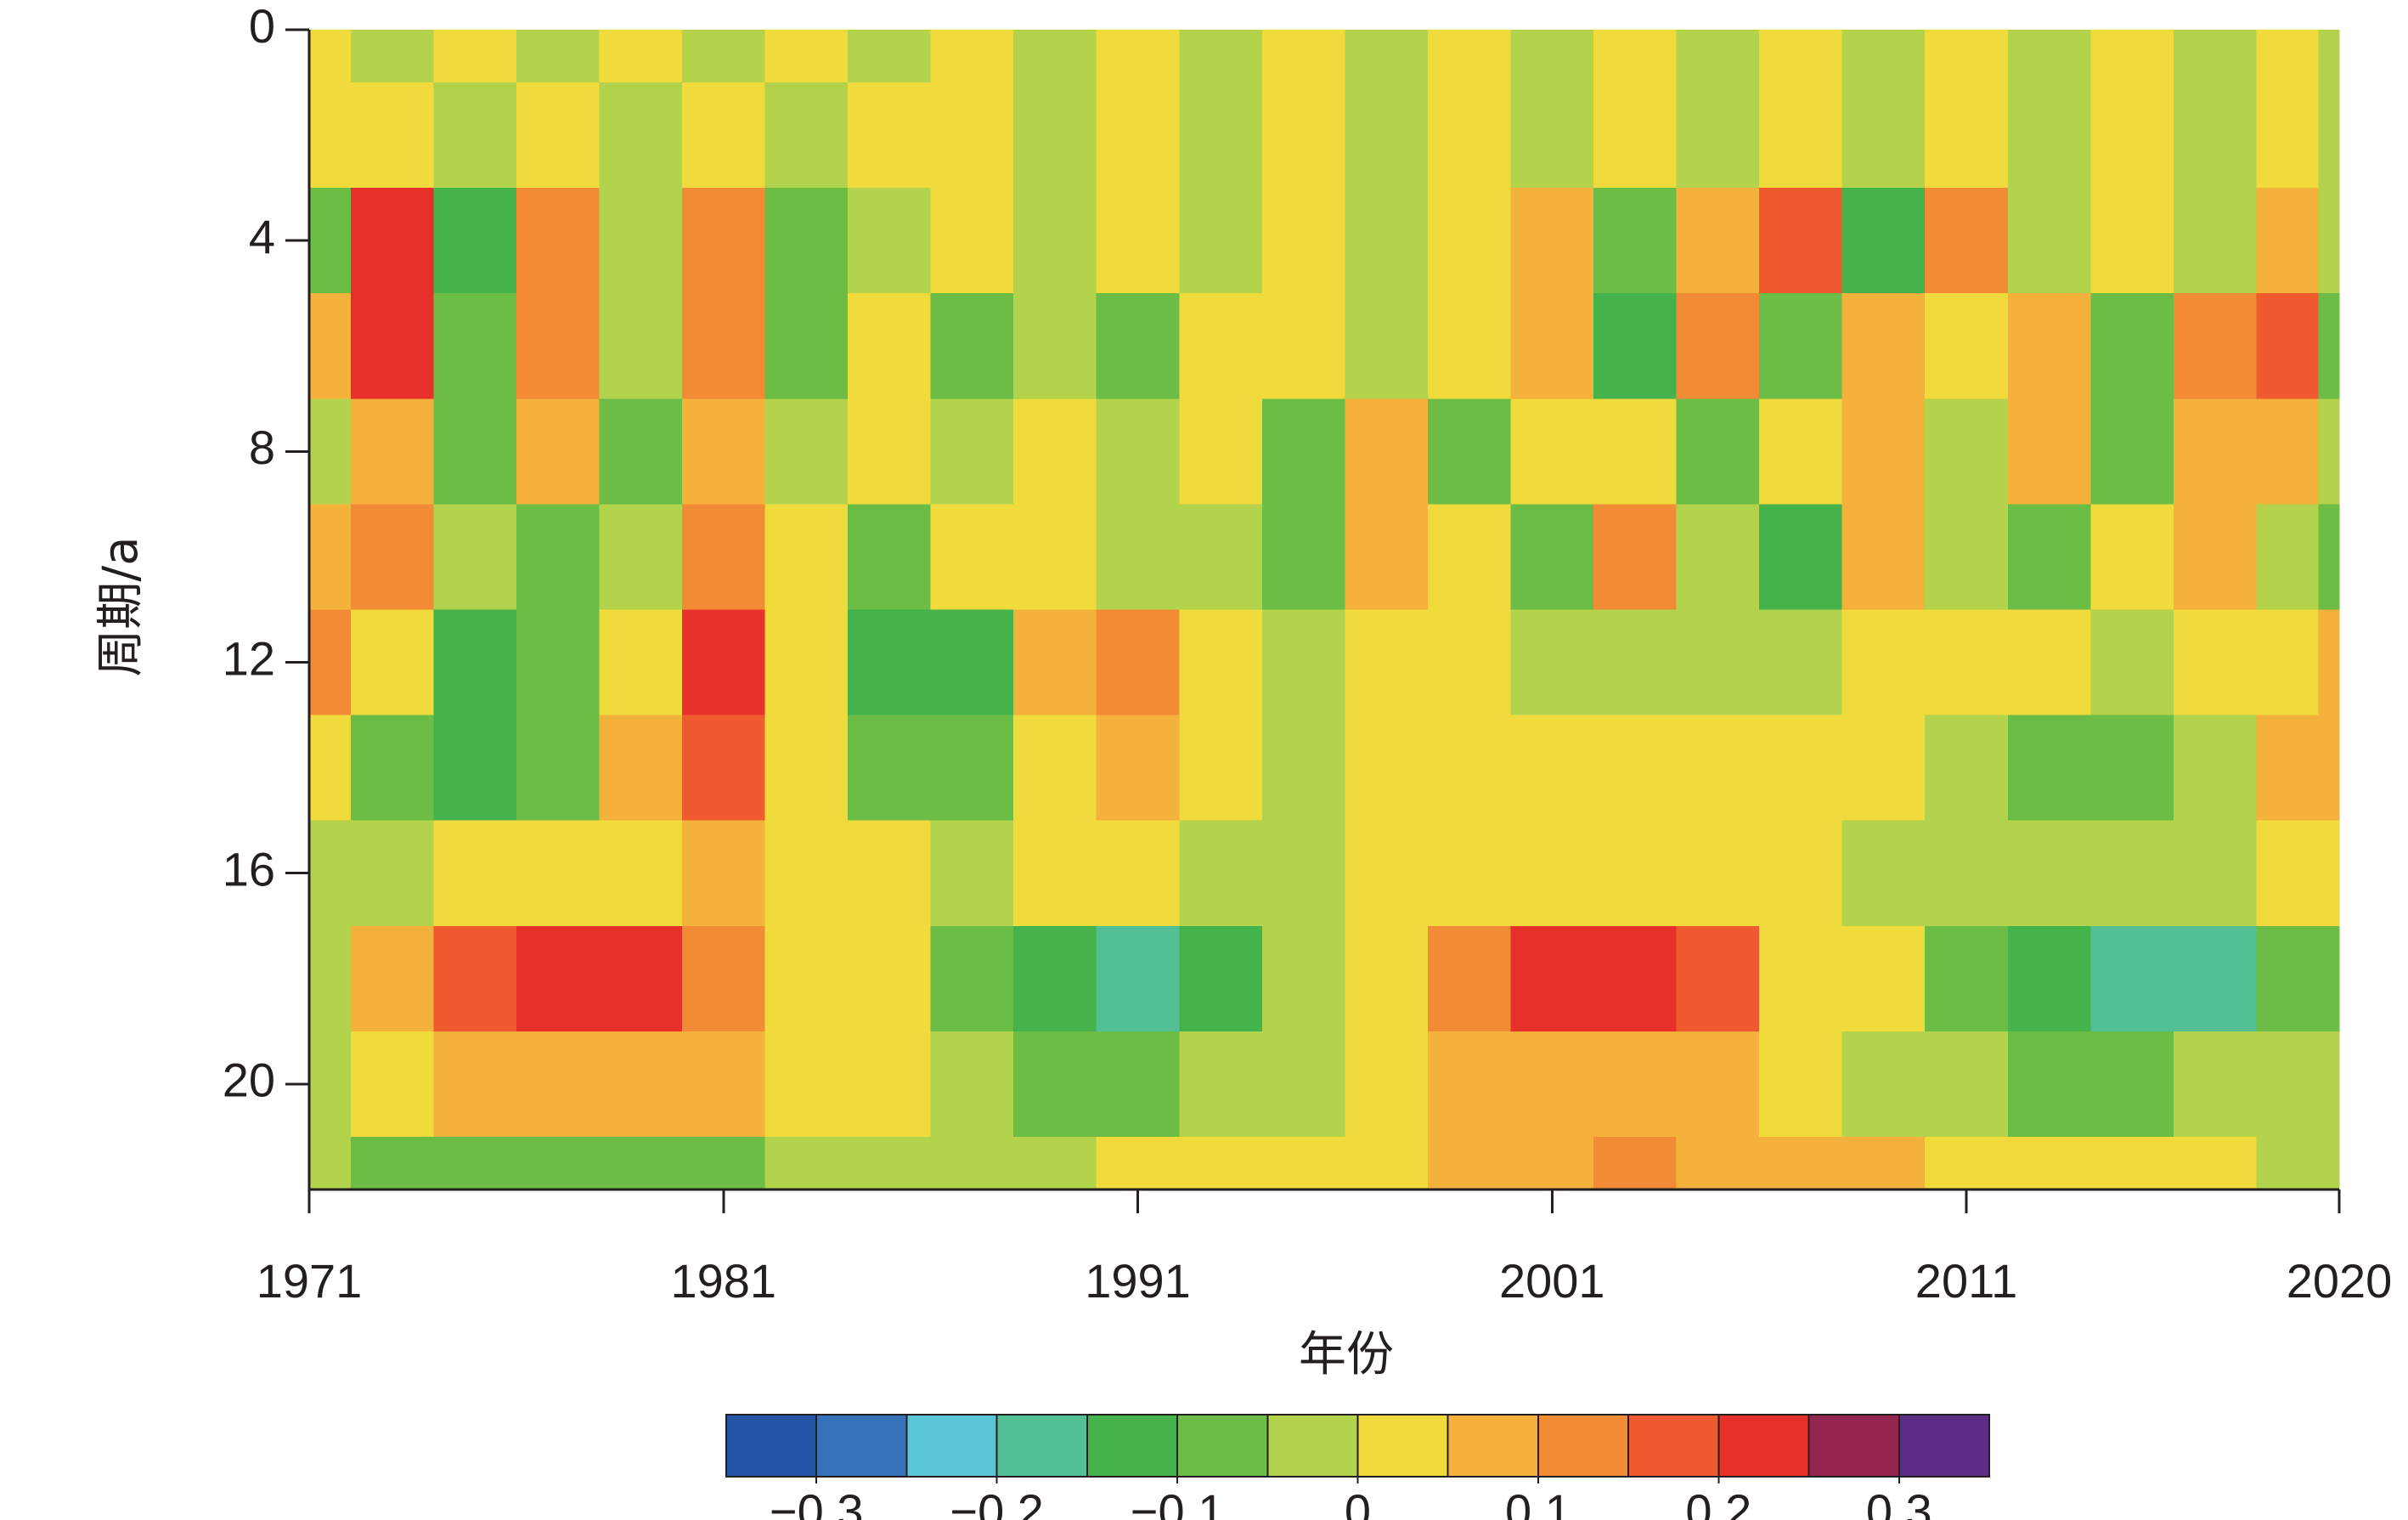 This screenshot has height=1520, width=2408. What do you see at coordinates (1966, 1281) in the screenshot?
I see `x-tick-label: 2011` at bounding box center [1966, 1281].